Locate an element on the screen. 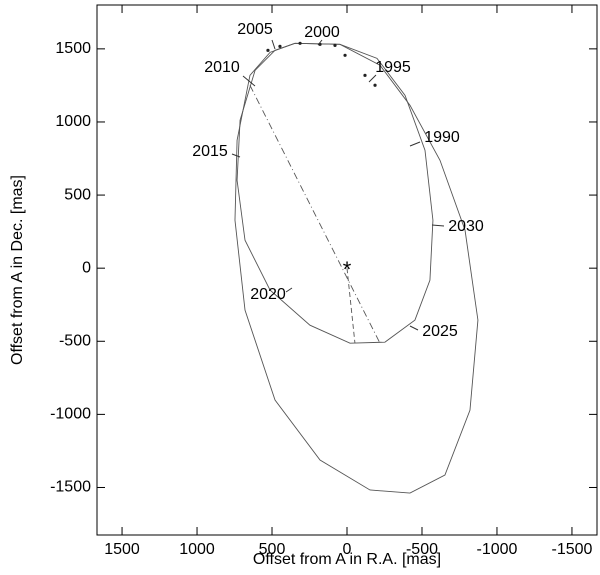 The height and width of the screenshot is (575, 600). year-label: 2000 is located at coordinates (322, 32).